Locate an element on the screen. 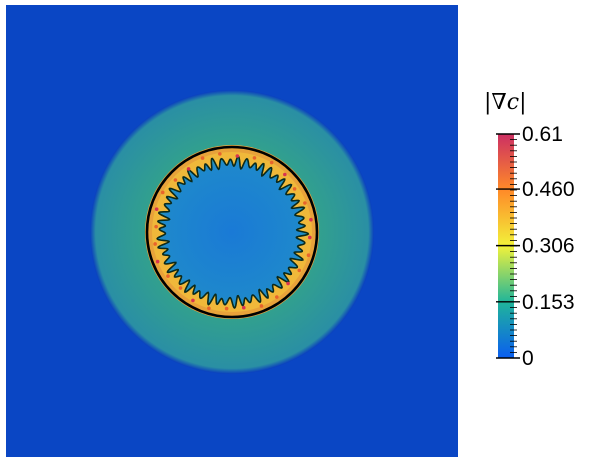  colorbar: 0.61 0.460 0.306 0.153 0 is located at coordinates (535, 248).